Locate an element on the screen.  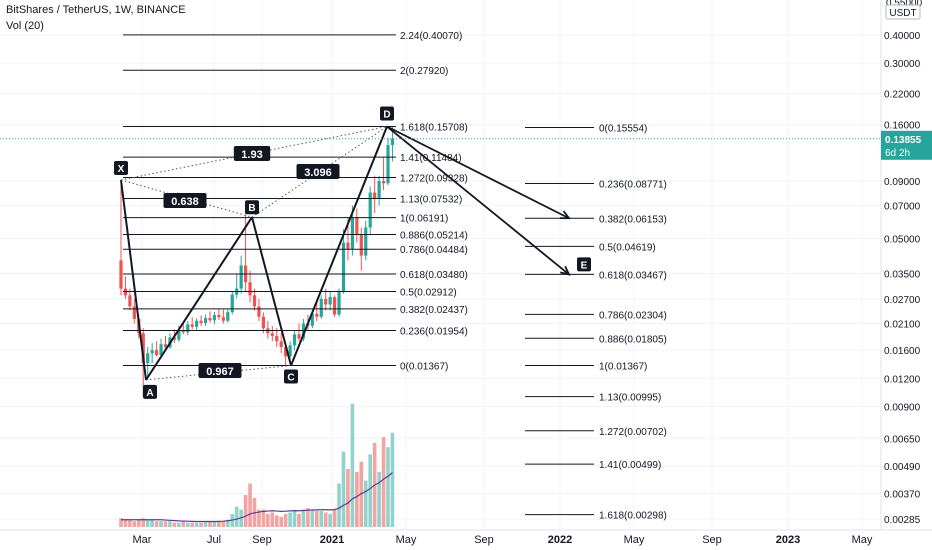
price-tick-label: 0.00370 is located at coordinates (902, 494).